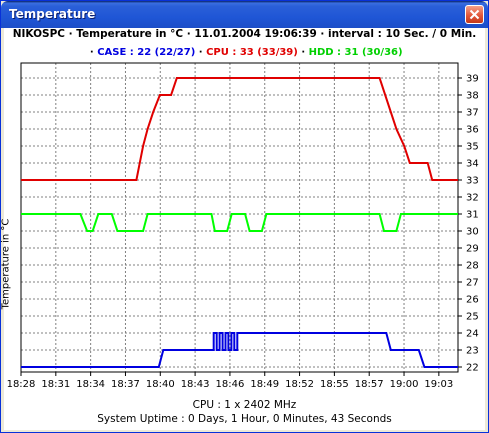  What do you see at coordinates (355, 52) in the screenshot?
I see `legend-hdd: HDD : 31 (30/36)` at bounding box center [355, 52].